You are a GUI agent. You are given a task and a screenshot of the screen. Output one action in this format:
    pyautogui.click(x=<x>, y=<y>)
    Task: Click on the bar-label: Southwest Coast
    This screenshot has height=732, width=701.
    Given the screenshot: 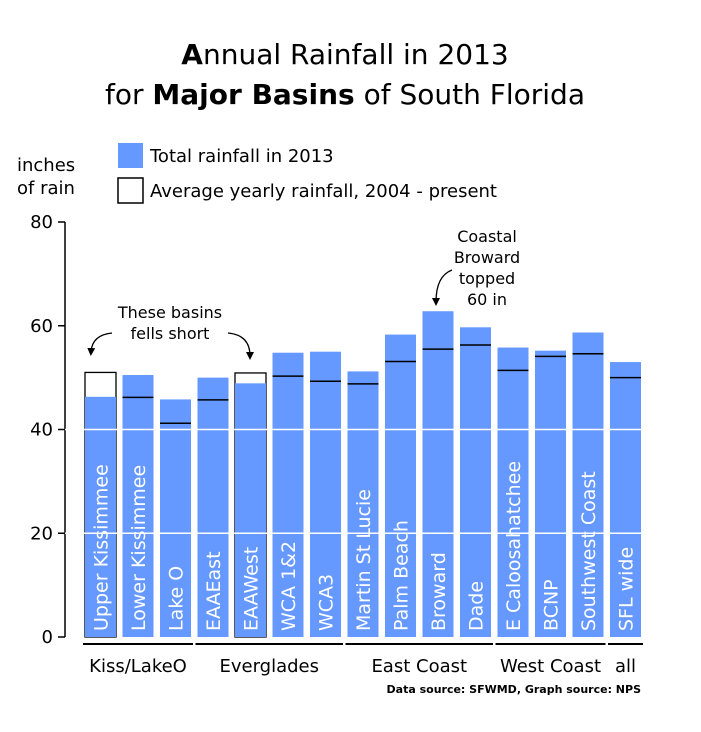 What is the action you would take?
    pyautogui.click(x=589, y=551)
    